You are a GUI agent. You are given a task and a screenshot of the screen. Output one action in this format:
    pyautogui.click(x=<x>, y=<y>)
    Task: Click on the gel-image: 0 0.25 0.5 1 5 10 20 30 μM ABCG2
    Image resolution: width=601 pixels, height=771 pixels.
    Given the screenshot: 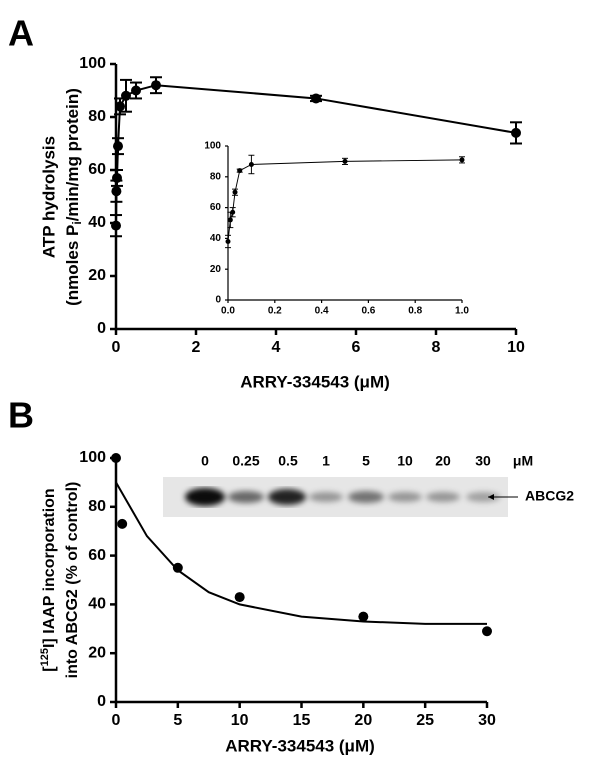 What is the action you would take?
    pyautogui.click(x=368, y=485)
    